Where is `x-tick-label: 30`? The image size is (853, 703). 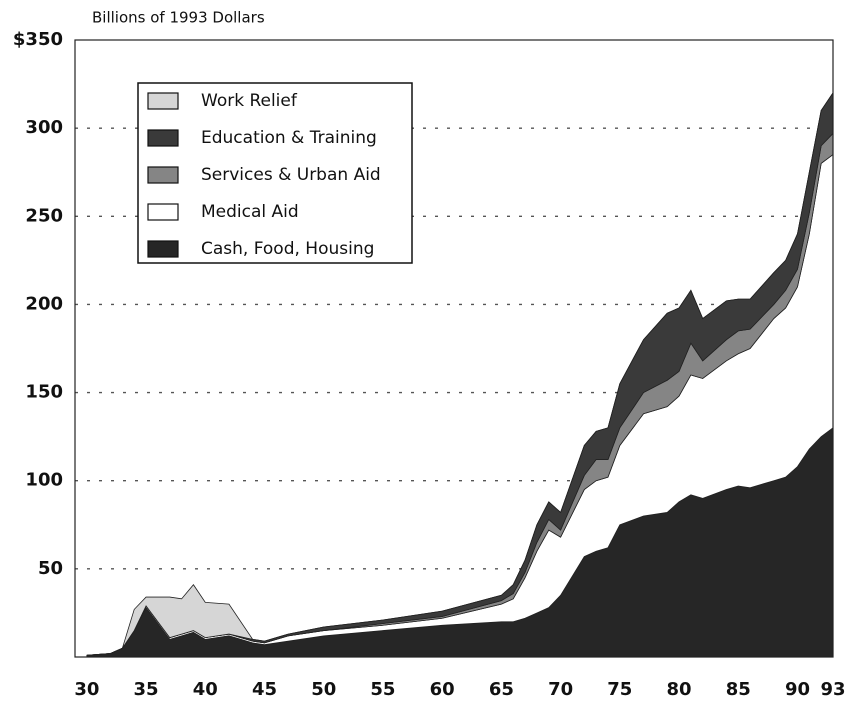 x-tick-label: 30 is located at coordinates (86, 689).